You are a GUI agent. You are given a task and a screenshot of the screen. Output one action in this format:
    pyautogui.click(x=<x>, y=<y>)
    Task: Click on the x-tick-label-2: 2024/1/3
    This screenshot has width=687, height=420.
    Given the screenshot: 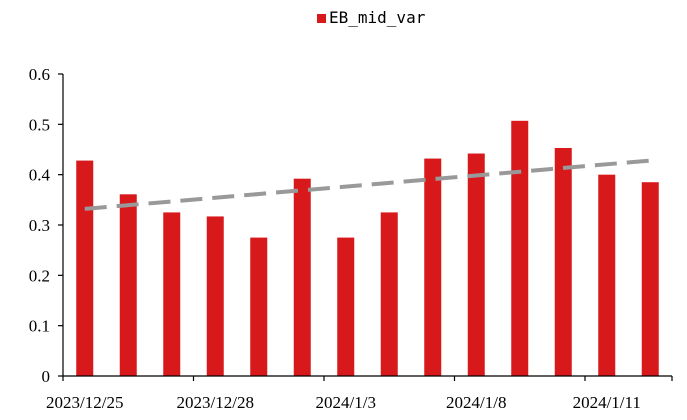 What is the action you would take?
    pyautogui.click(x=346, y=402)
    